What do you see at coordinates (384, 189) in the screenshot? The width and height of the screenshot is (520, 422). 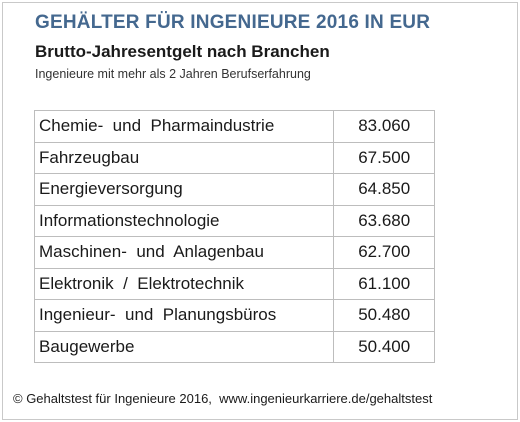 I see `salary-value: 64.850` at bounding box center [384, 189].